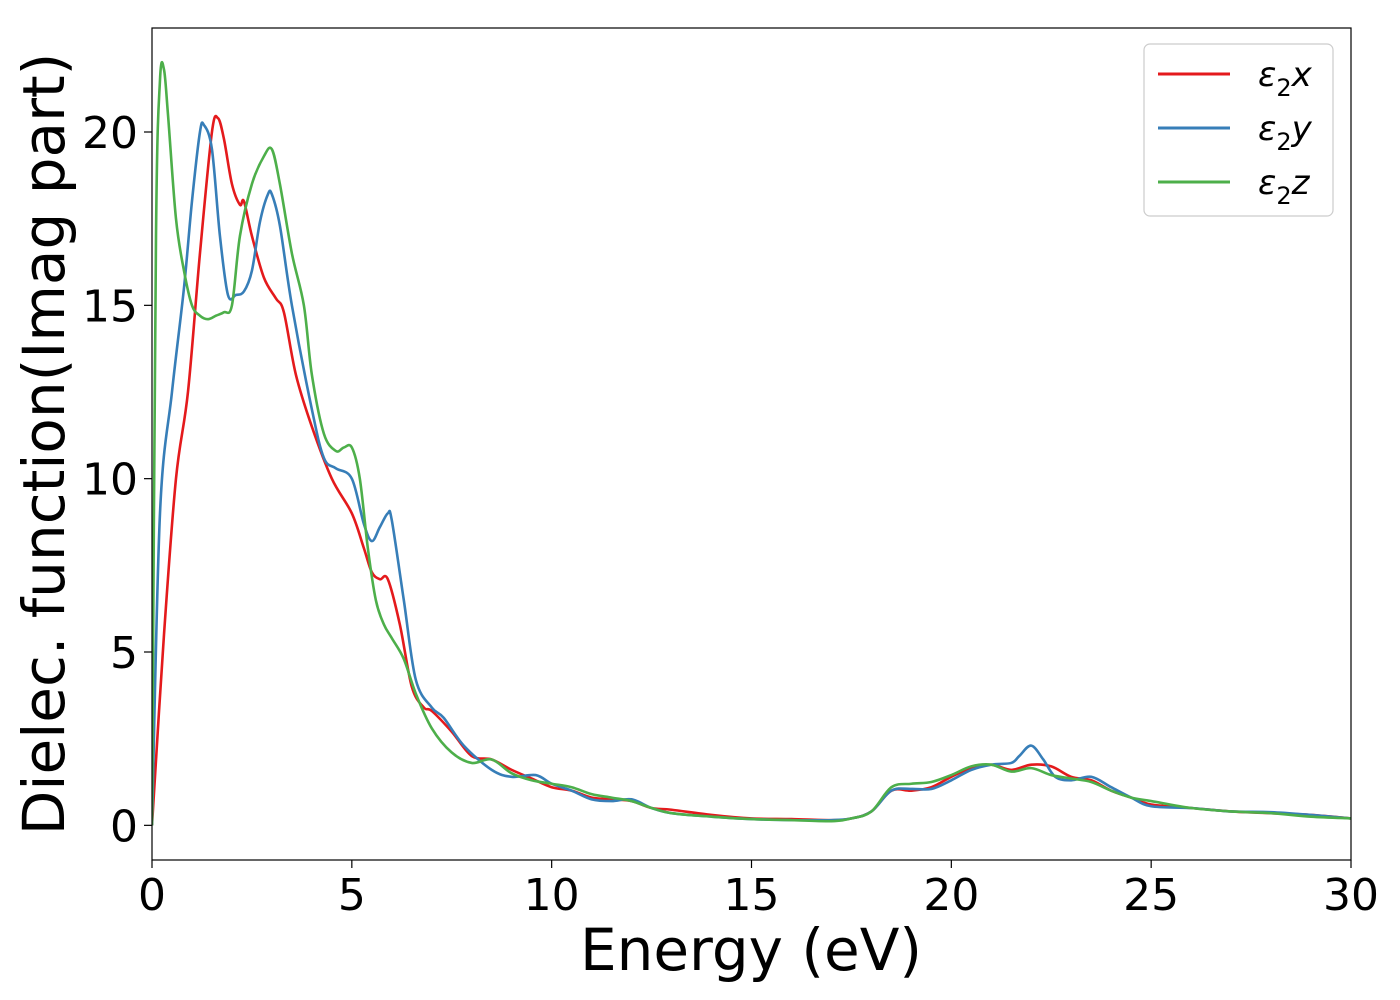 This screenshot has height=1000, width=1400. I want to click on x-tick-label: 30, so click(1351, 895).